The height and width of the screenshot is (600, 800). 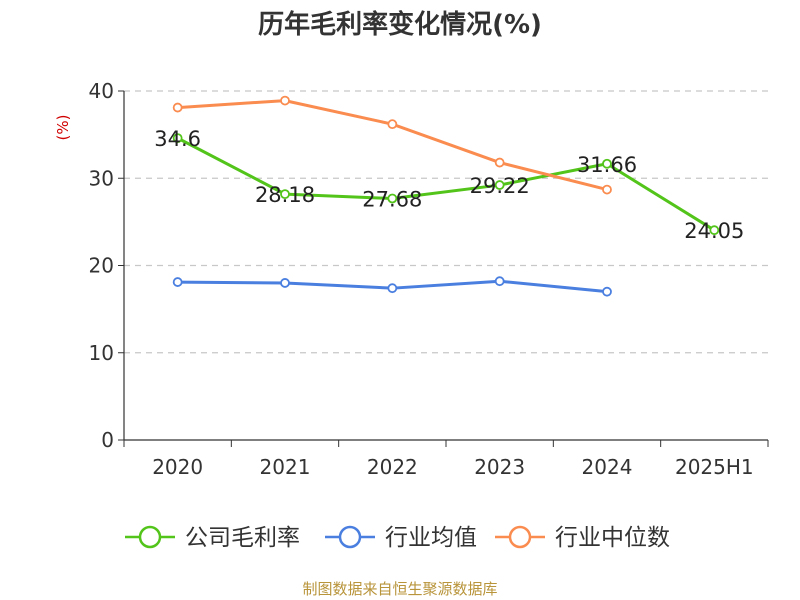 I want to click on x-tick-label: 2025H1, so click(x=714, y=467).